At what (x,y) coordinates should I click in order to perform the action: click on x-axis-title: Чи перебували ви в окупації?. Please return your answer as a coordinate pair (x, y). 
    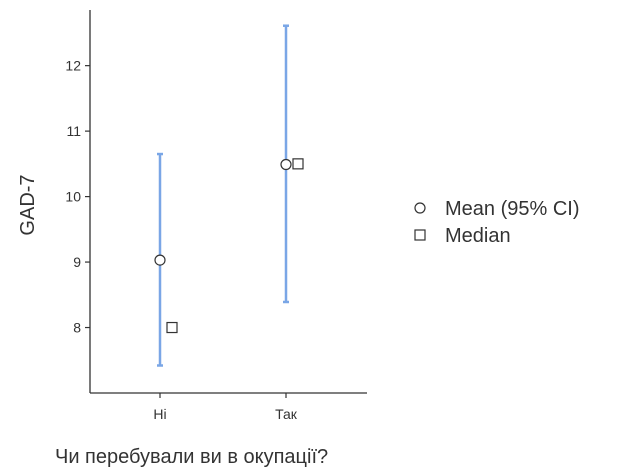
    Looking at the image, I should click on (191, 457).